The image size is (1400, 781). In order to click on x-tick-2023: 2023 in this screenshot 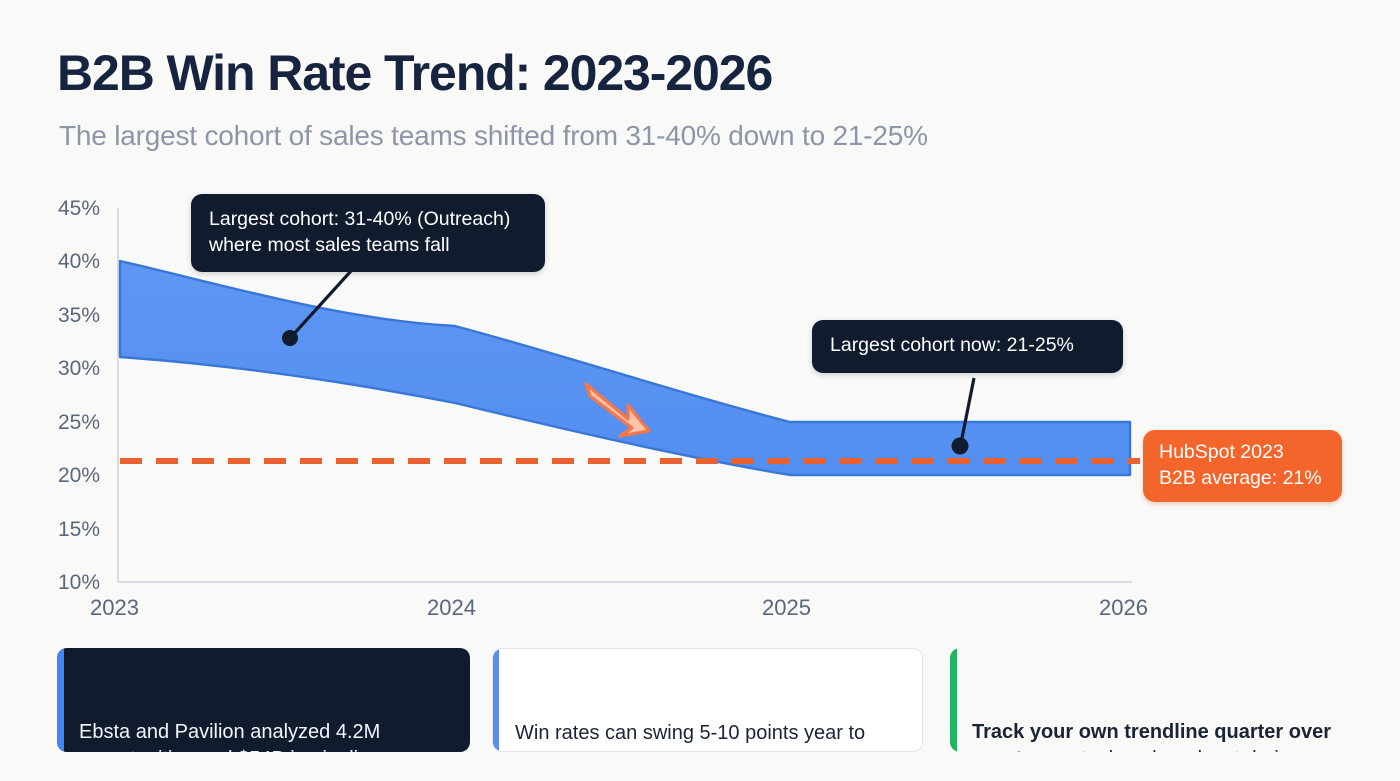, I will do `click(114, 607)`.